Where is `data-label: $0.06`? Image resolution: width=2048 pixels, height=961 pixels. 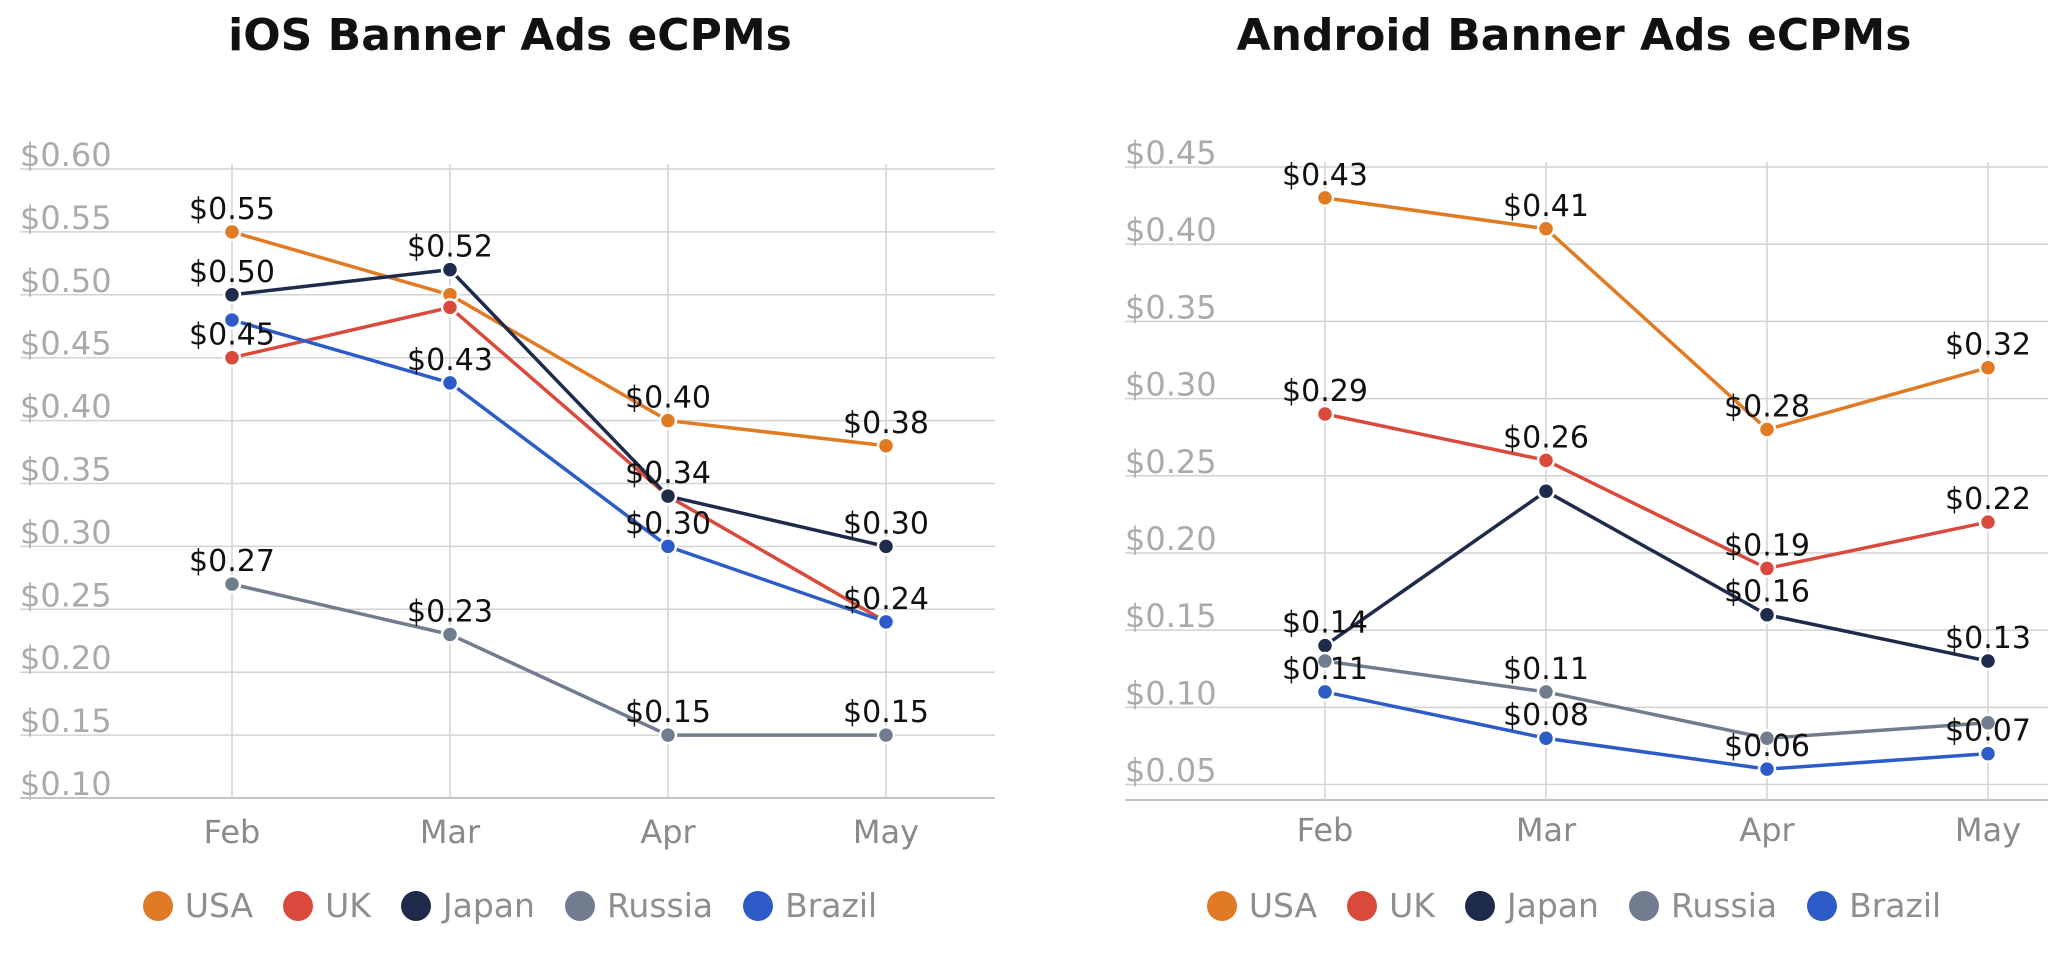 data-label: $0.06 is located at coordinates (1767, 746).